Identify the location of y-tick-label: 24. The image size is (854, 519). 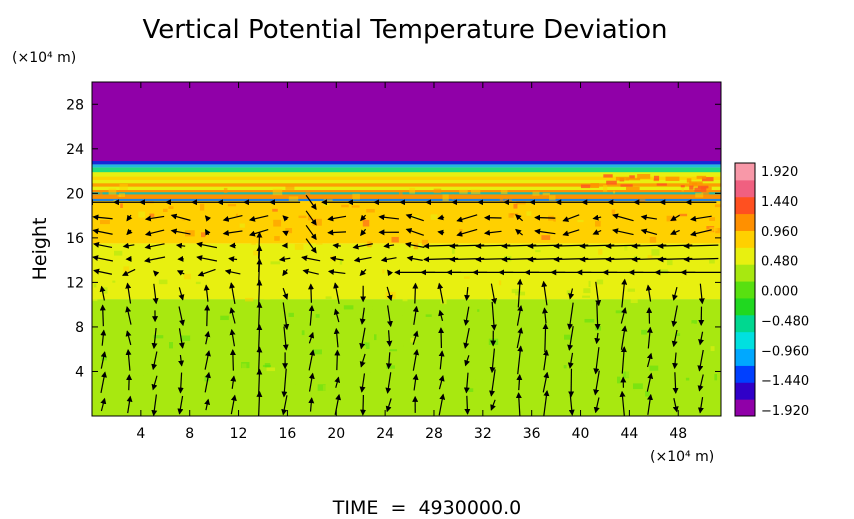
(75, 150).